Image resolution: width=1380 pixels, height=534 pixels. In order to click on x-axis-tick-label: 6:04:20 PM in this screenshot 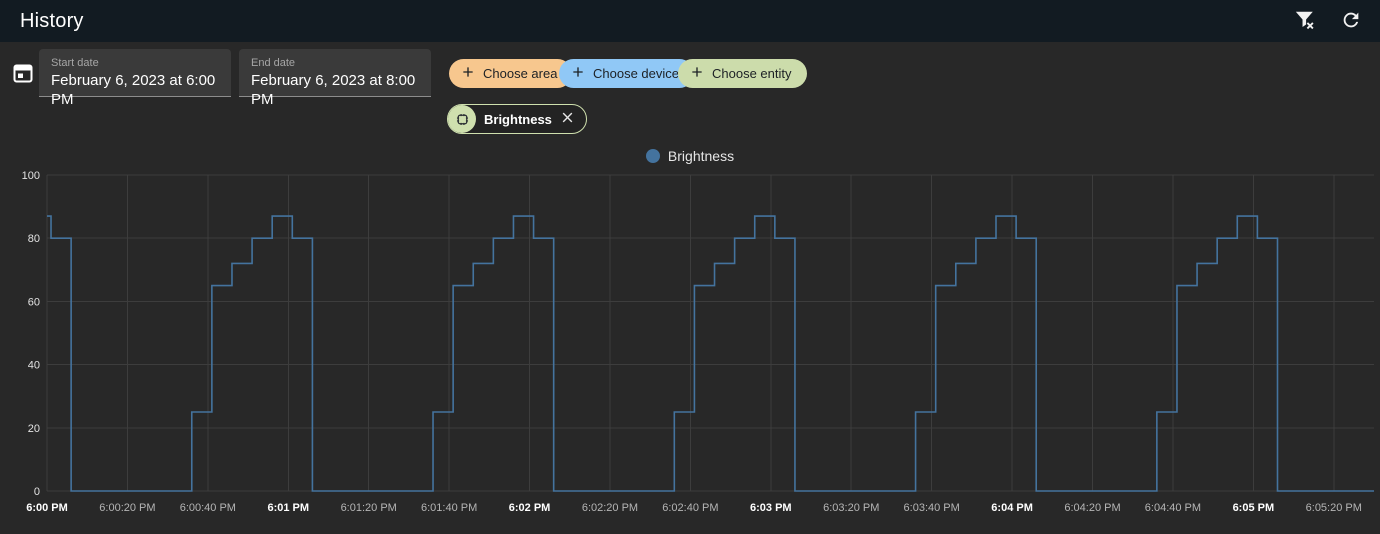, I will do `click(1092, 508)`.